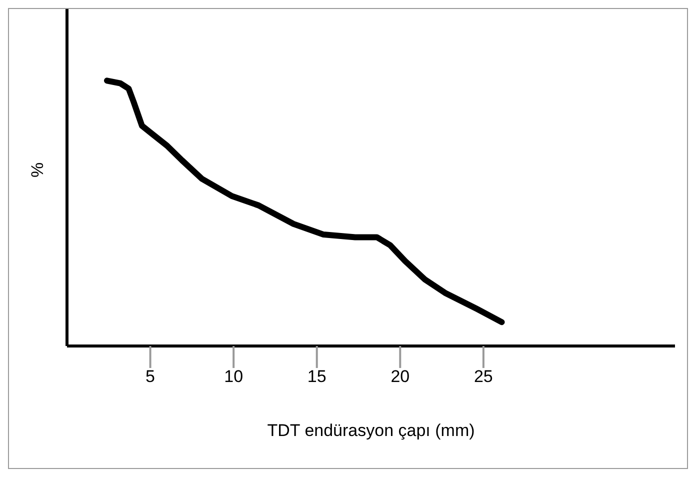 This screenshot has width=696, height=477. What do you see at coordinates (234, 376) in the screenshot?
I see `x-tick-label: 10` at bounding box center [234, 376].